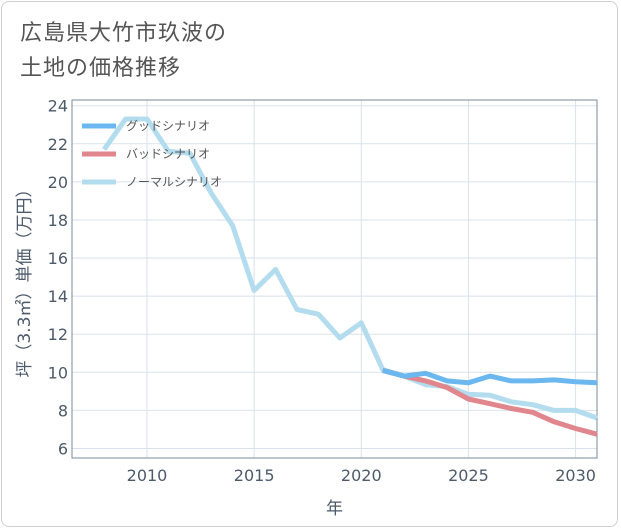  I want to click on x-tick-label-0: 2010, so click(147, 475).